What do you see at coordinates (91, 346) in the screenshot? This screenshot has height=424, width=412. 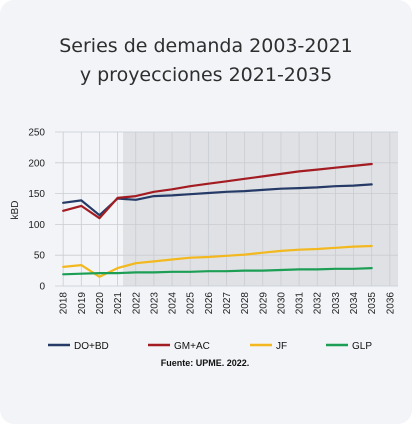 I see `legend-label-do-bd: DO+BD` at bounding box center [91, 346].